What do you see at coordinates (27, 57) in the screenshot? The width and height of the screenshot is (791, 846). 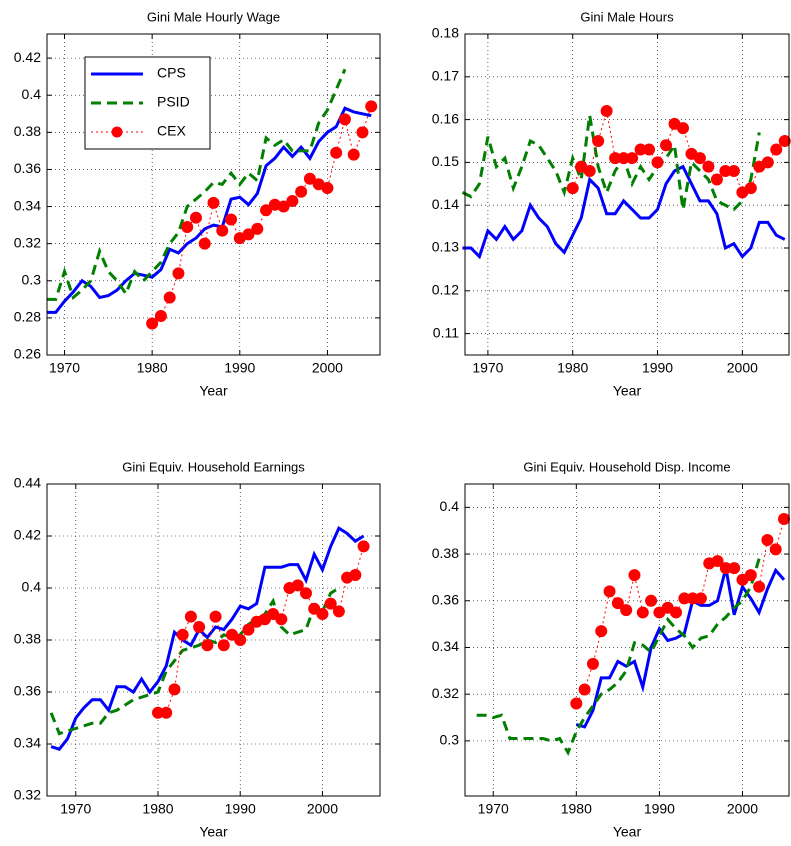 I see `y-tick-label: 0.42` at bounding box center [27, 57].